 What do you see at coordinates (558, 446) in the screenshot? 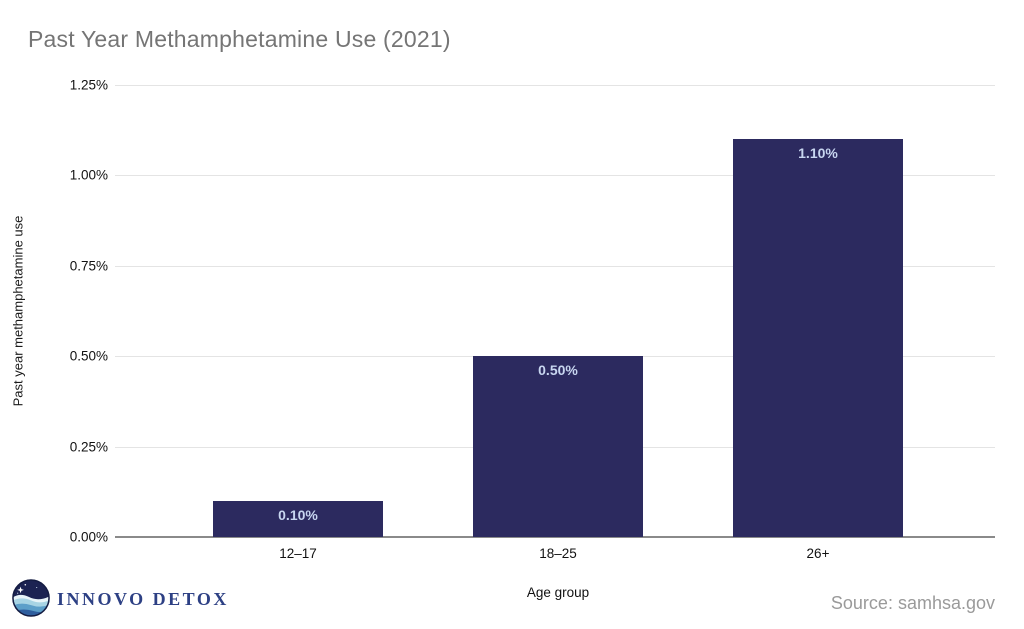
I see `bar-18-25: 0.50%` at bounding box center [558, 446].